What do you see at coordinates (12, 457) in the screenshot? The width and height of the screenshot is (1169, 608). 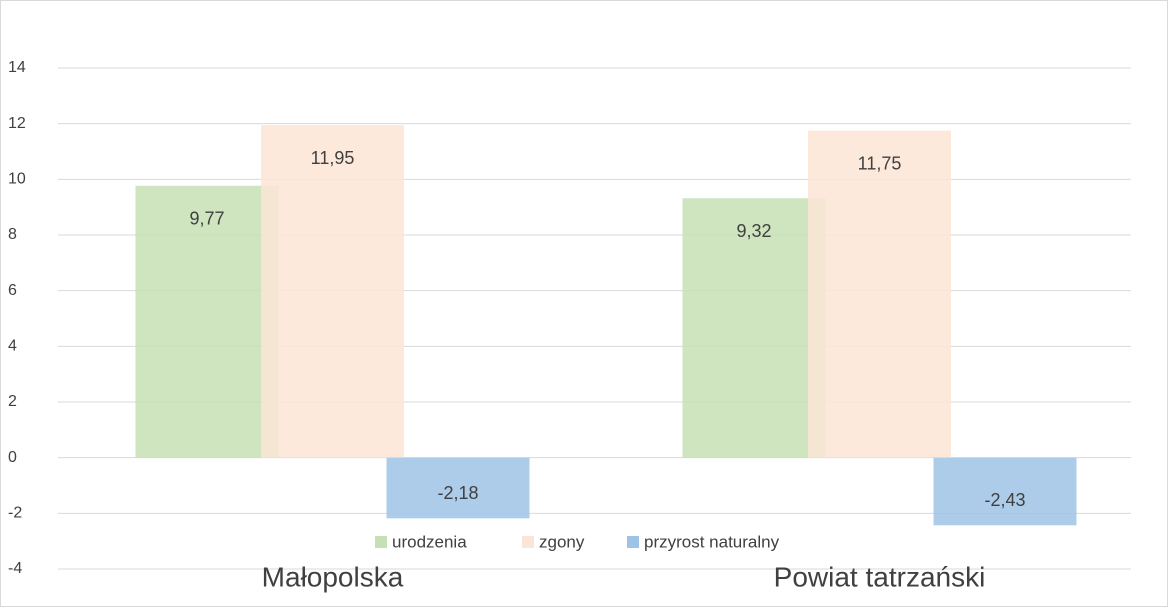 I see `y-tick-label: 0` at bounding box center [12, 457].